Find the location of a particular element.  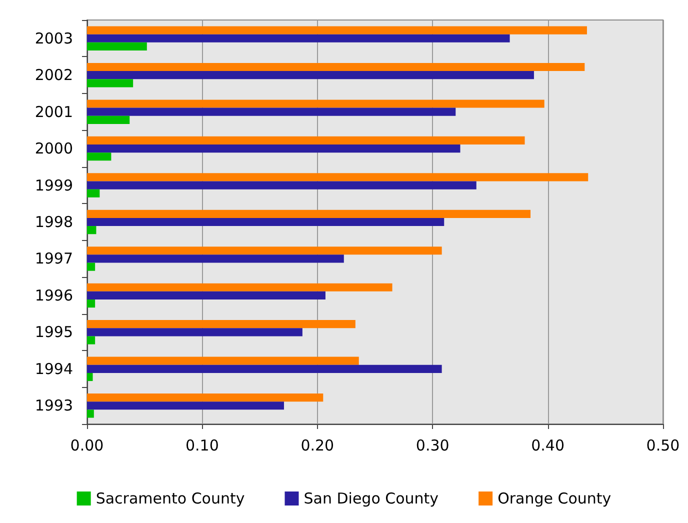

y-tick-label: 1995 is located at coordinates (53, 332).